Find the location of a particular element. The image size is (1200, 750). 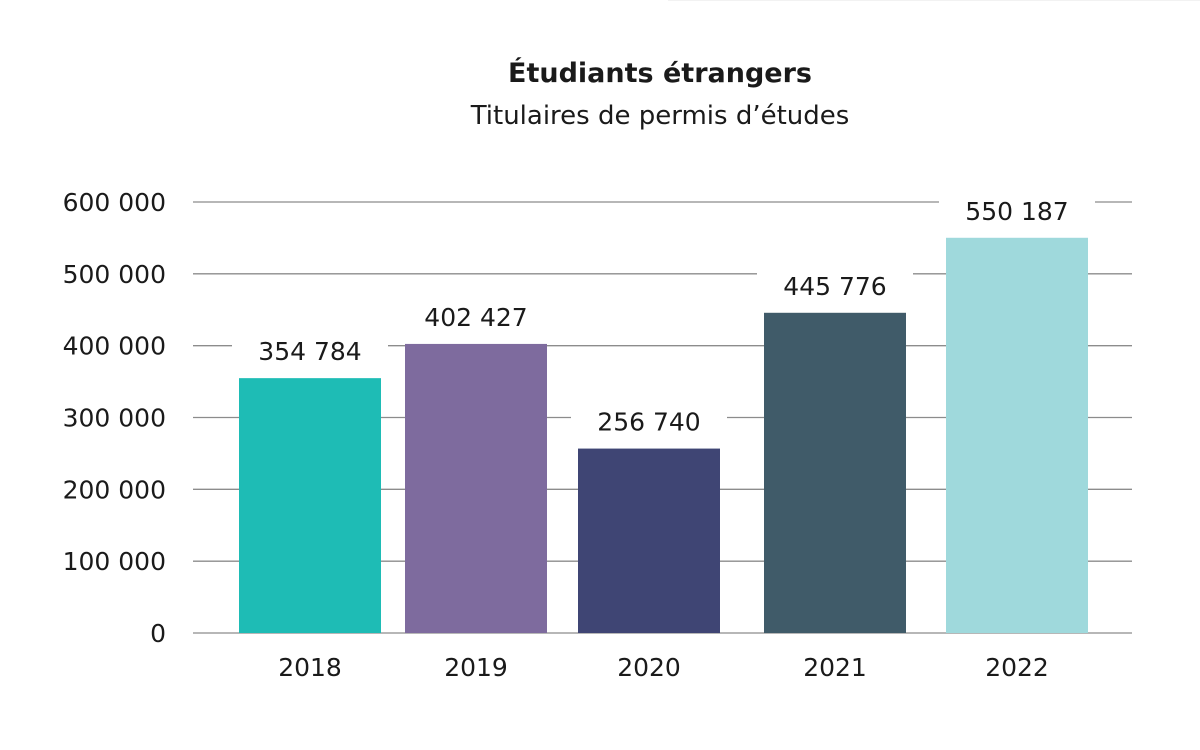

bar-2020 is located at coordinates (649, 540).